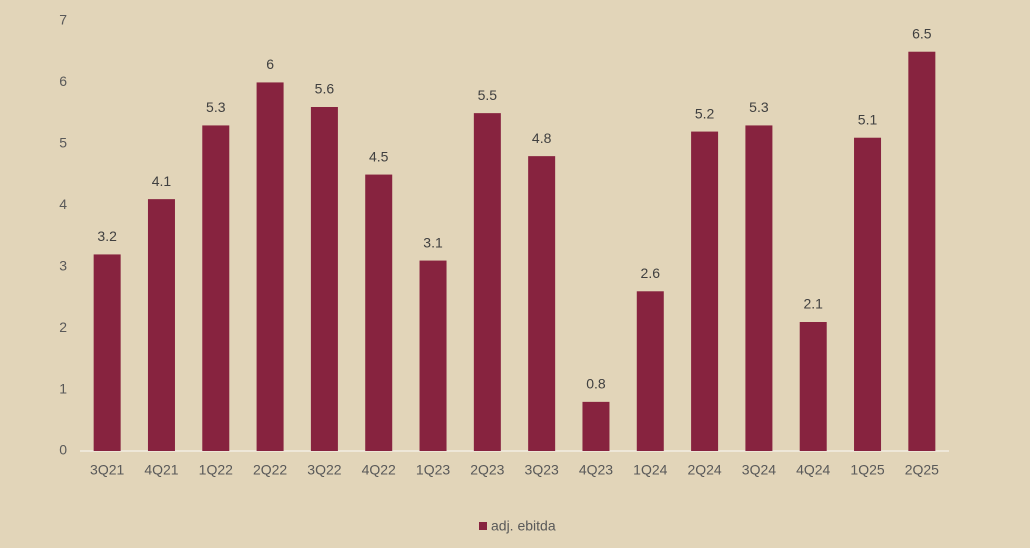 The width and height of the screenshot is (1030, 548). What do you see at coordinates (759, 470) in the screenshot?
I see `x-tick-label: 3Q24` at bounding box center [759, 470].